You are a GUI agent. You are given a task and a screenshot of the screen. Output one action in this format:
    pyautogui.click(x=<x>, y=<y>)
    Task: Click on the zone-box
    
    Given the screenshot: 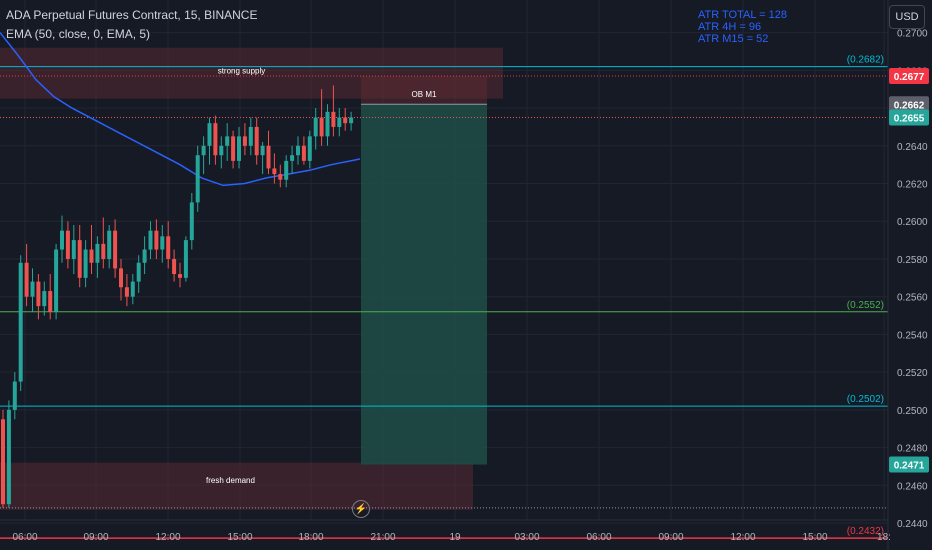 What is the action you would take?
    pyautogui.click(x=424, y=90)
    